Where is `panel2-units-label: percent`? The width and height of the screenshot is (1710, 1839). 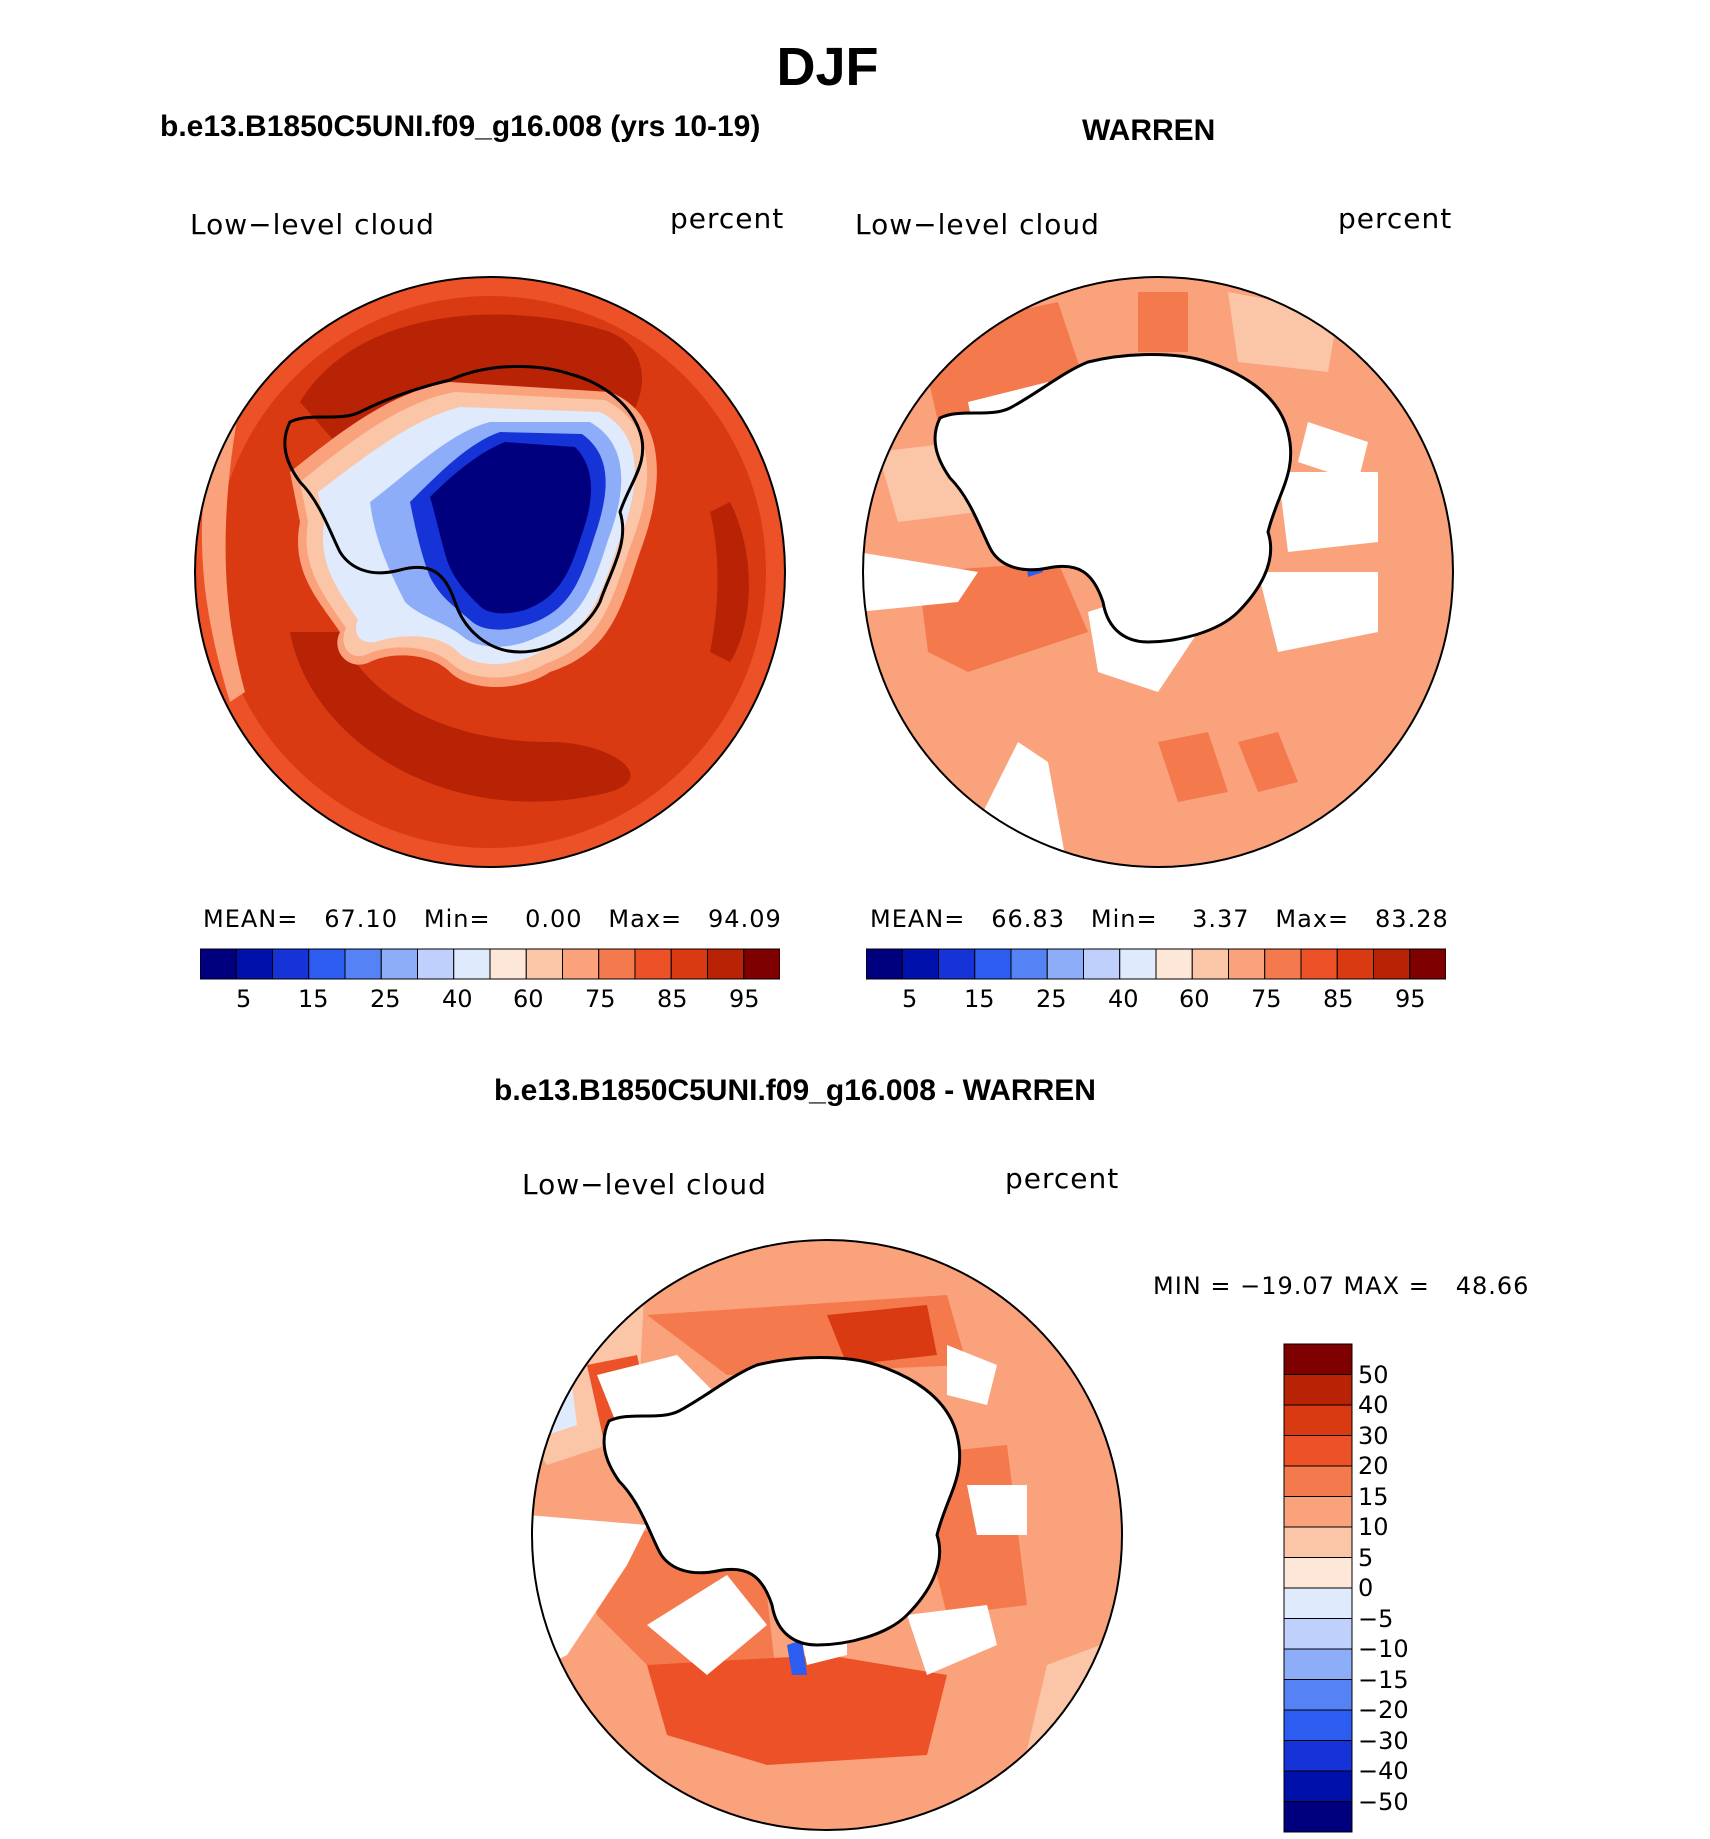
panel2-units-label: percent is located at coordinates (1395, 218).